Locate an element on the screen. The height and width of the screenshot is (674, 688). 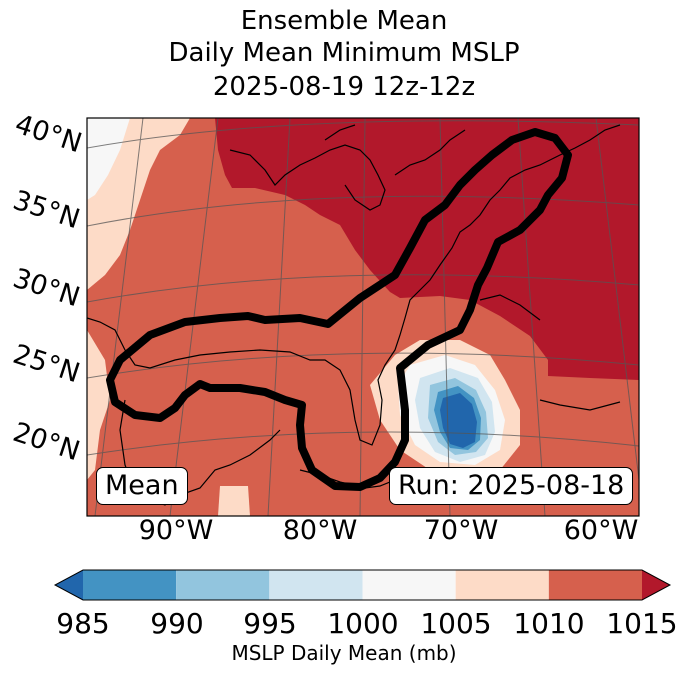
field-1000-northwest is located at coordinates (108, 159).